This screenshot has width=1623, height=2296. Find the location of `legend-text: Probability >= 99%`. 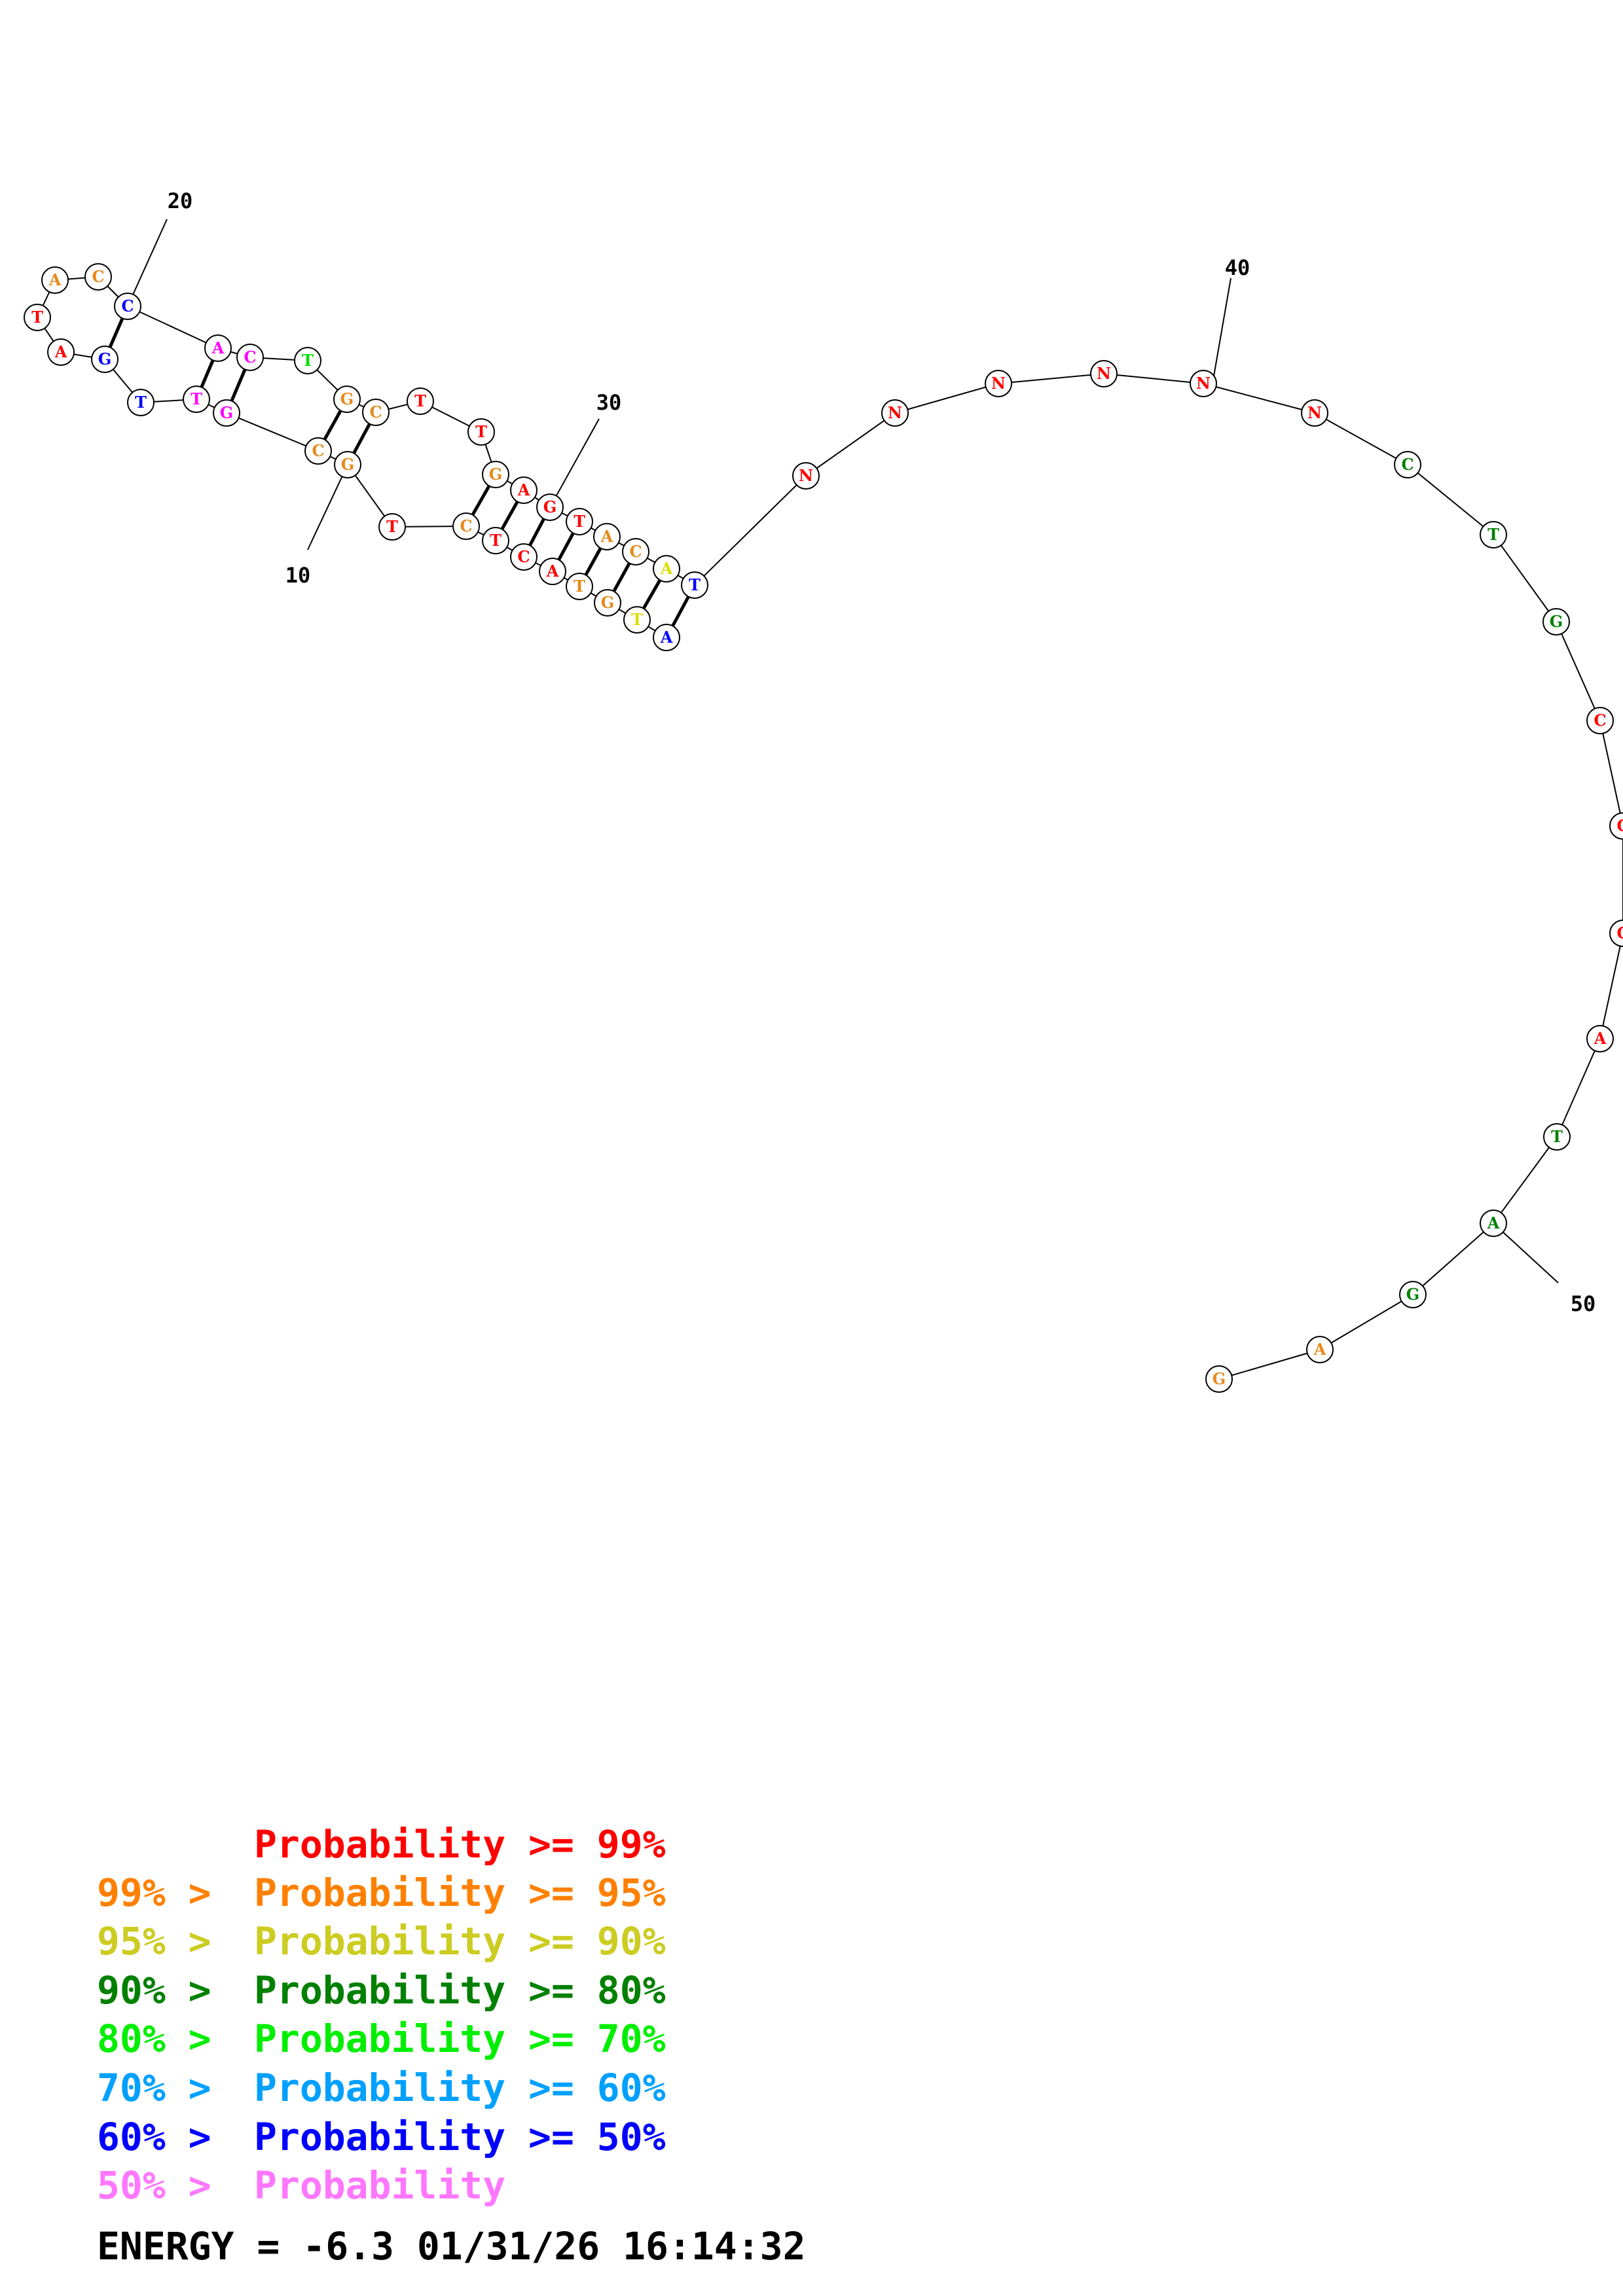

legend-text: Probability >= 99% is located at coordinates (460, 1844).